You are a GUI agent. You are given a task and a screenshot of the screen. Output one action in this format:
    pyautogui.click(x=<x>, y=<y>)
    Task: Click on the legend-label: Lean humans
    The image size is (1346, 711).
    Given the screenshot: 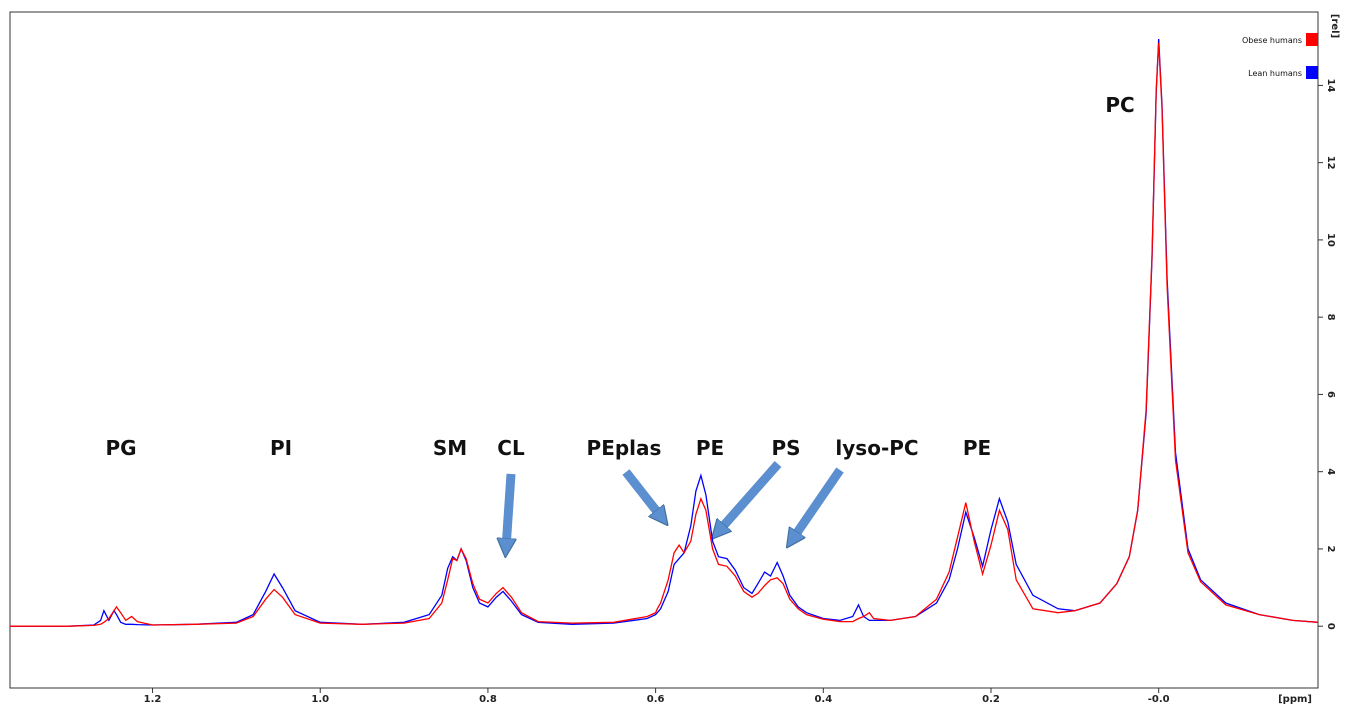 What is the action you would take?
    pyautogui.click(x=1275, y=73)
    